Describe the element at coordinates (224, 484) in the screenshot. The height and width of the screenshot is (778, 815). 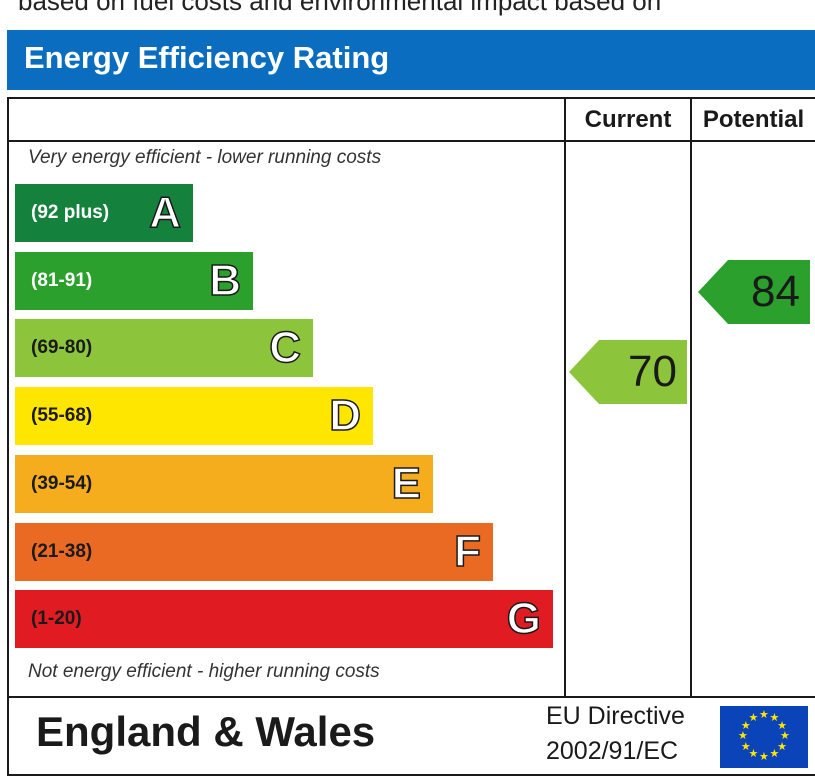
I see `band-e: (39-54) E` at that location.